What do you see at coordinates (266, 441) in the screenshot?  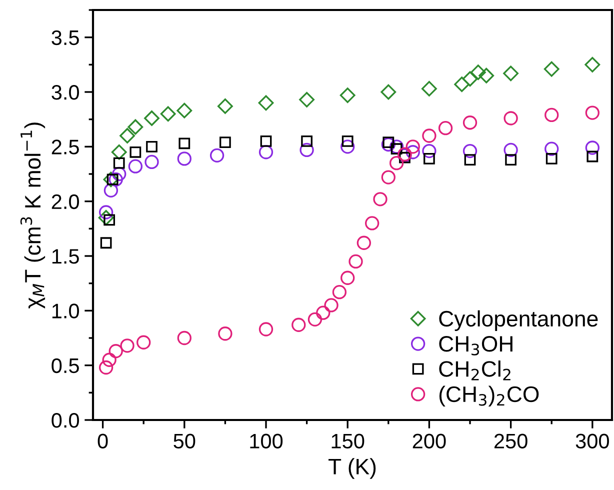 I see `x-tick-label: 100` at bounding box center [266, 441].